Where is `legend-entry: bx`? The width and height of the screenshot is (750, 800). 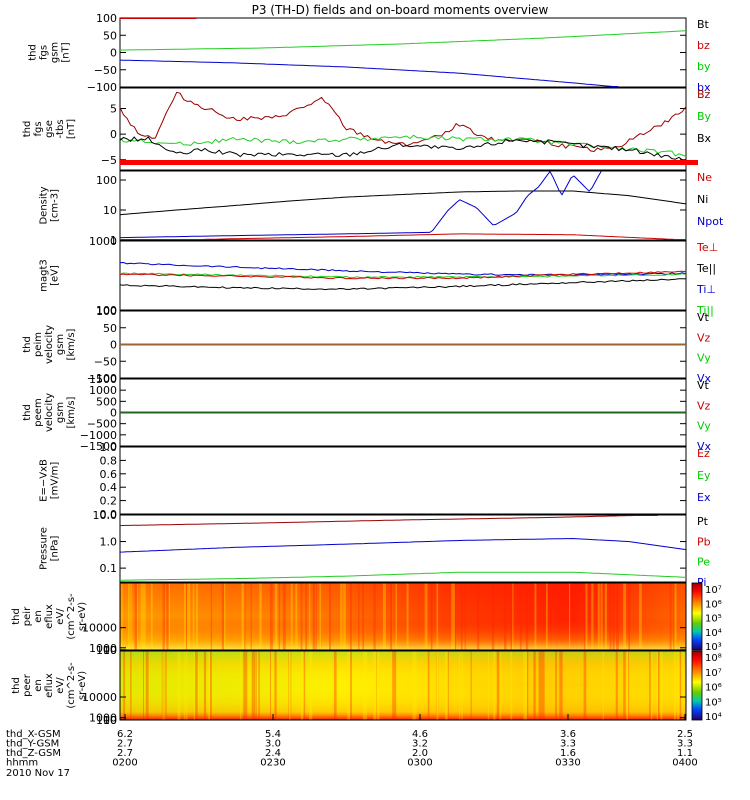 legend-entry: bx is located at coordinates (704, 87).